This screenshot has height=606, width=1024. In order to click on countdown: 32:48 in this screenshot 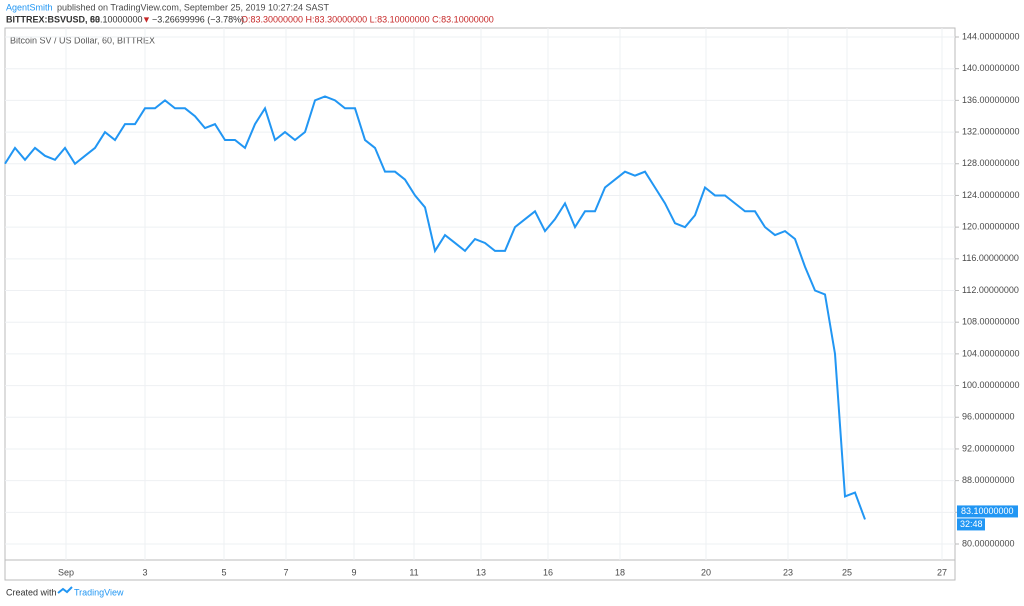, I will do `click(971, 524)`.